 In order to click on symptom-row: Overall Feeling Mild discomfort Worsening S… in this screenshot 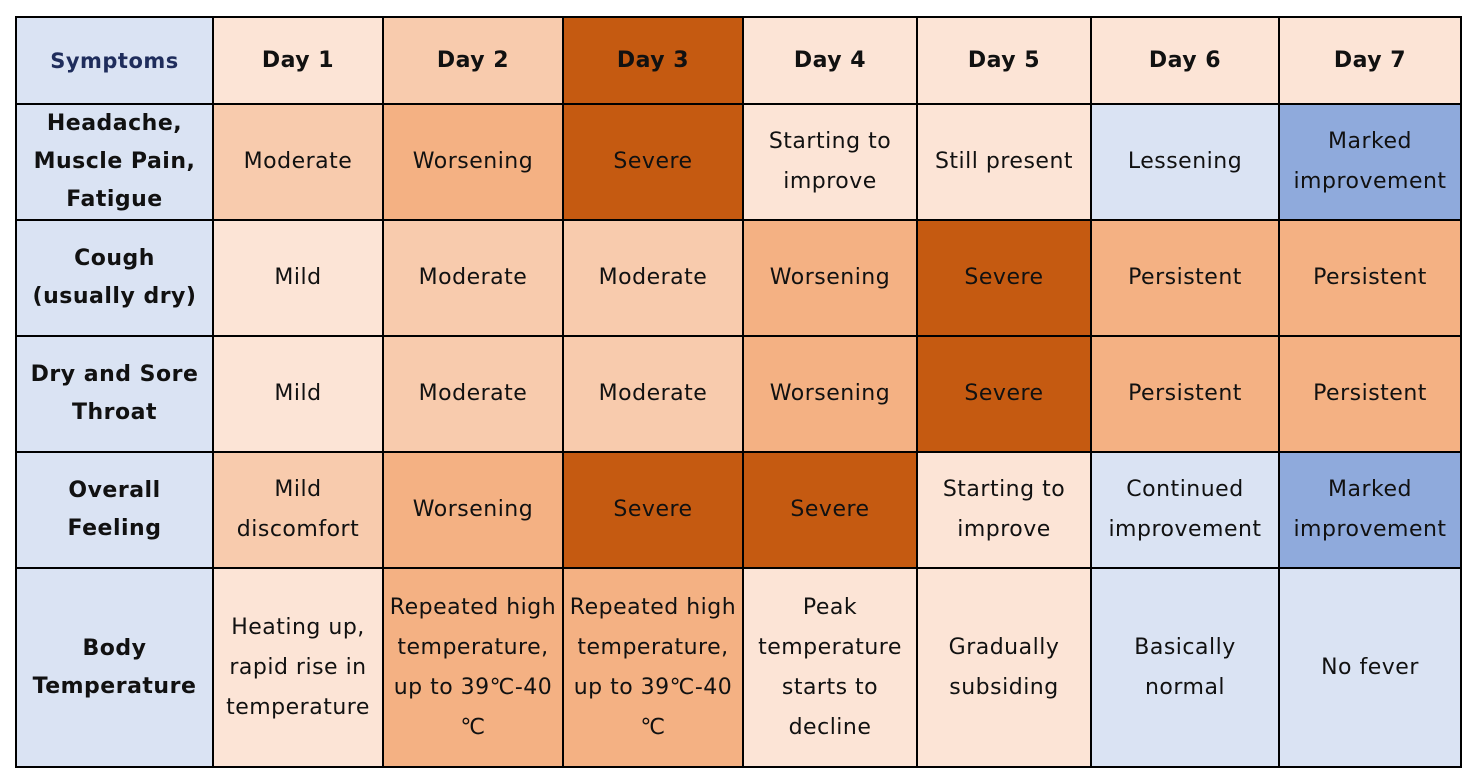, I will do `click(738, 510)`.